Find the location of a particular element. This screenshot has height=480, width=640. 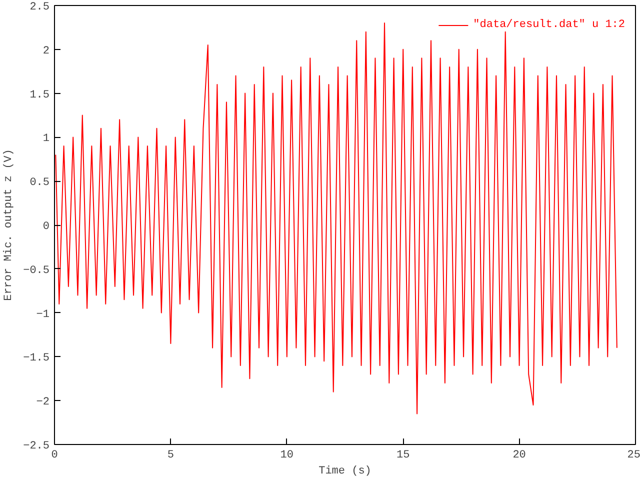

x-tick-label: 15 is located at coordinates (403, 456).